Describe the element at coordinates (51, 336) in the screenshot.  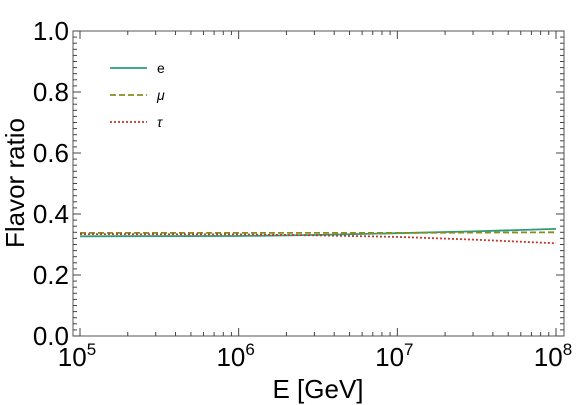
I see `y-tick-label: 0.0` at that location.